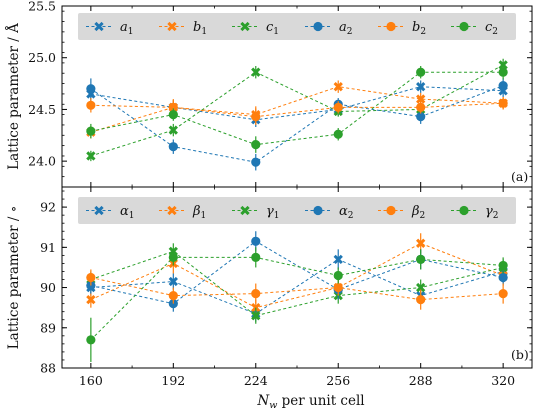 The image size is (550, 413). What do you see at coordinates (48, 327) in the screenshot?
I see `y-tick-label: 89` at bounding box center [48, 327].